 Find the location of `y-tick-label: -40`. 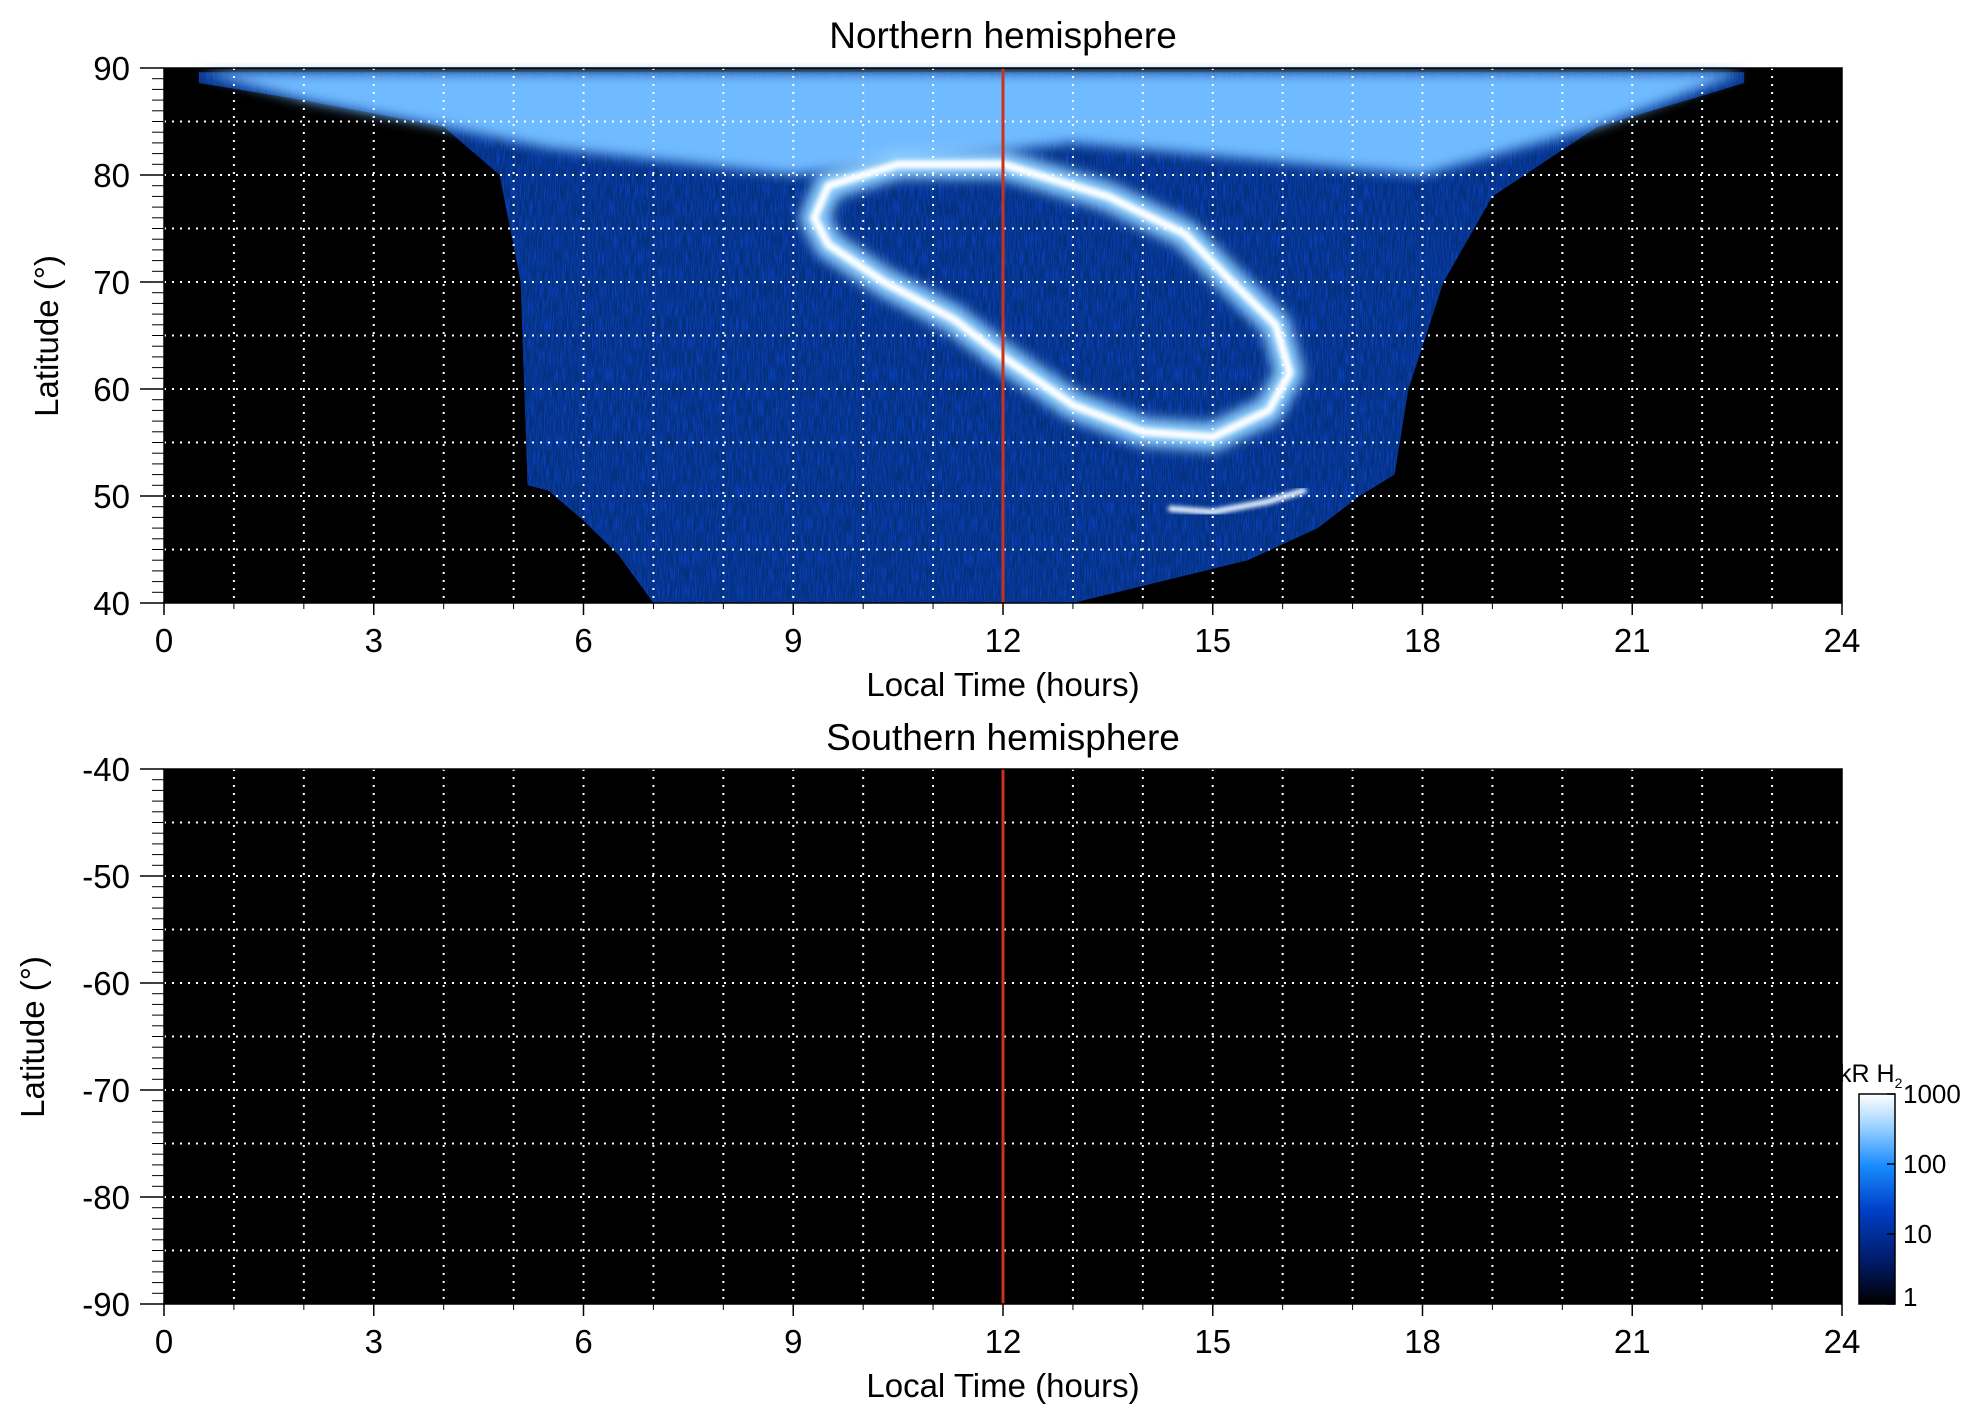

y-tick-label: -40 is located at coordinates (106, 769).